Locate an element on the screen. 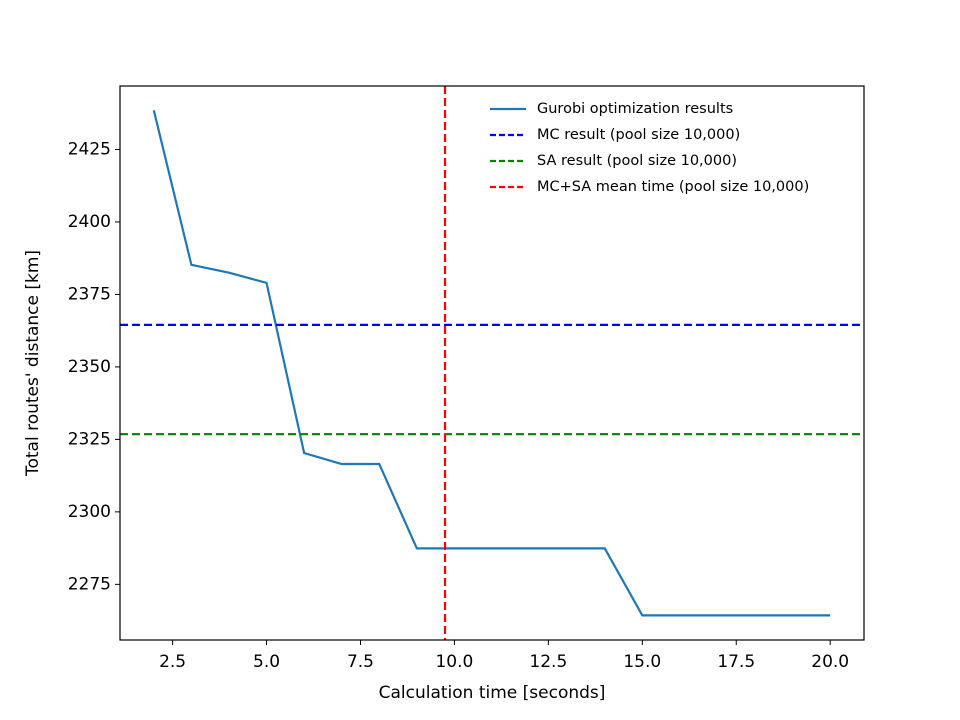  x-tick-label: 10.0 is located at coordinates (454, 662).